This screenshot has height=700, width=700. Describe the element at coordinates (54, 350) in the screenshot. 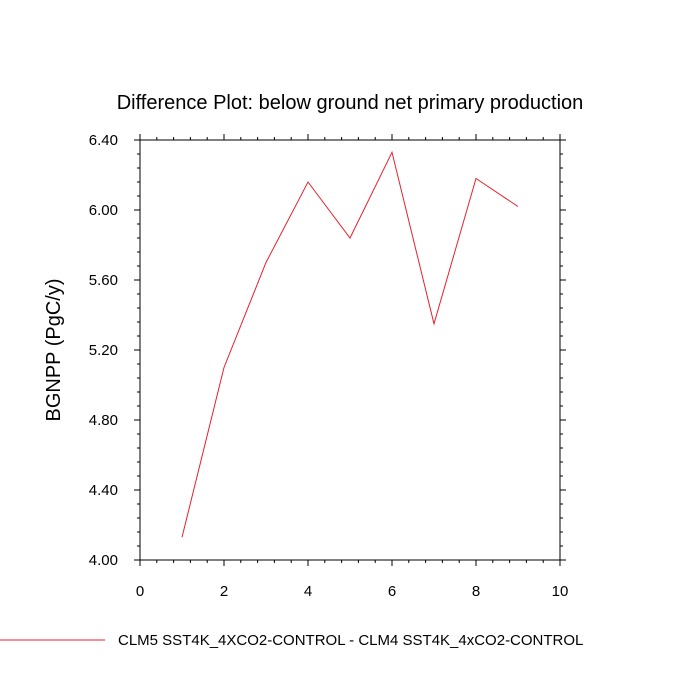

I see `y-axis-label: BGNPP (PgC/y)` at that location.